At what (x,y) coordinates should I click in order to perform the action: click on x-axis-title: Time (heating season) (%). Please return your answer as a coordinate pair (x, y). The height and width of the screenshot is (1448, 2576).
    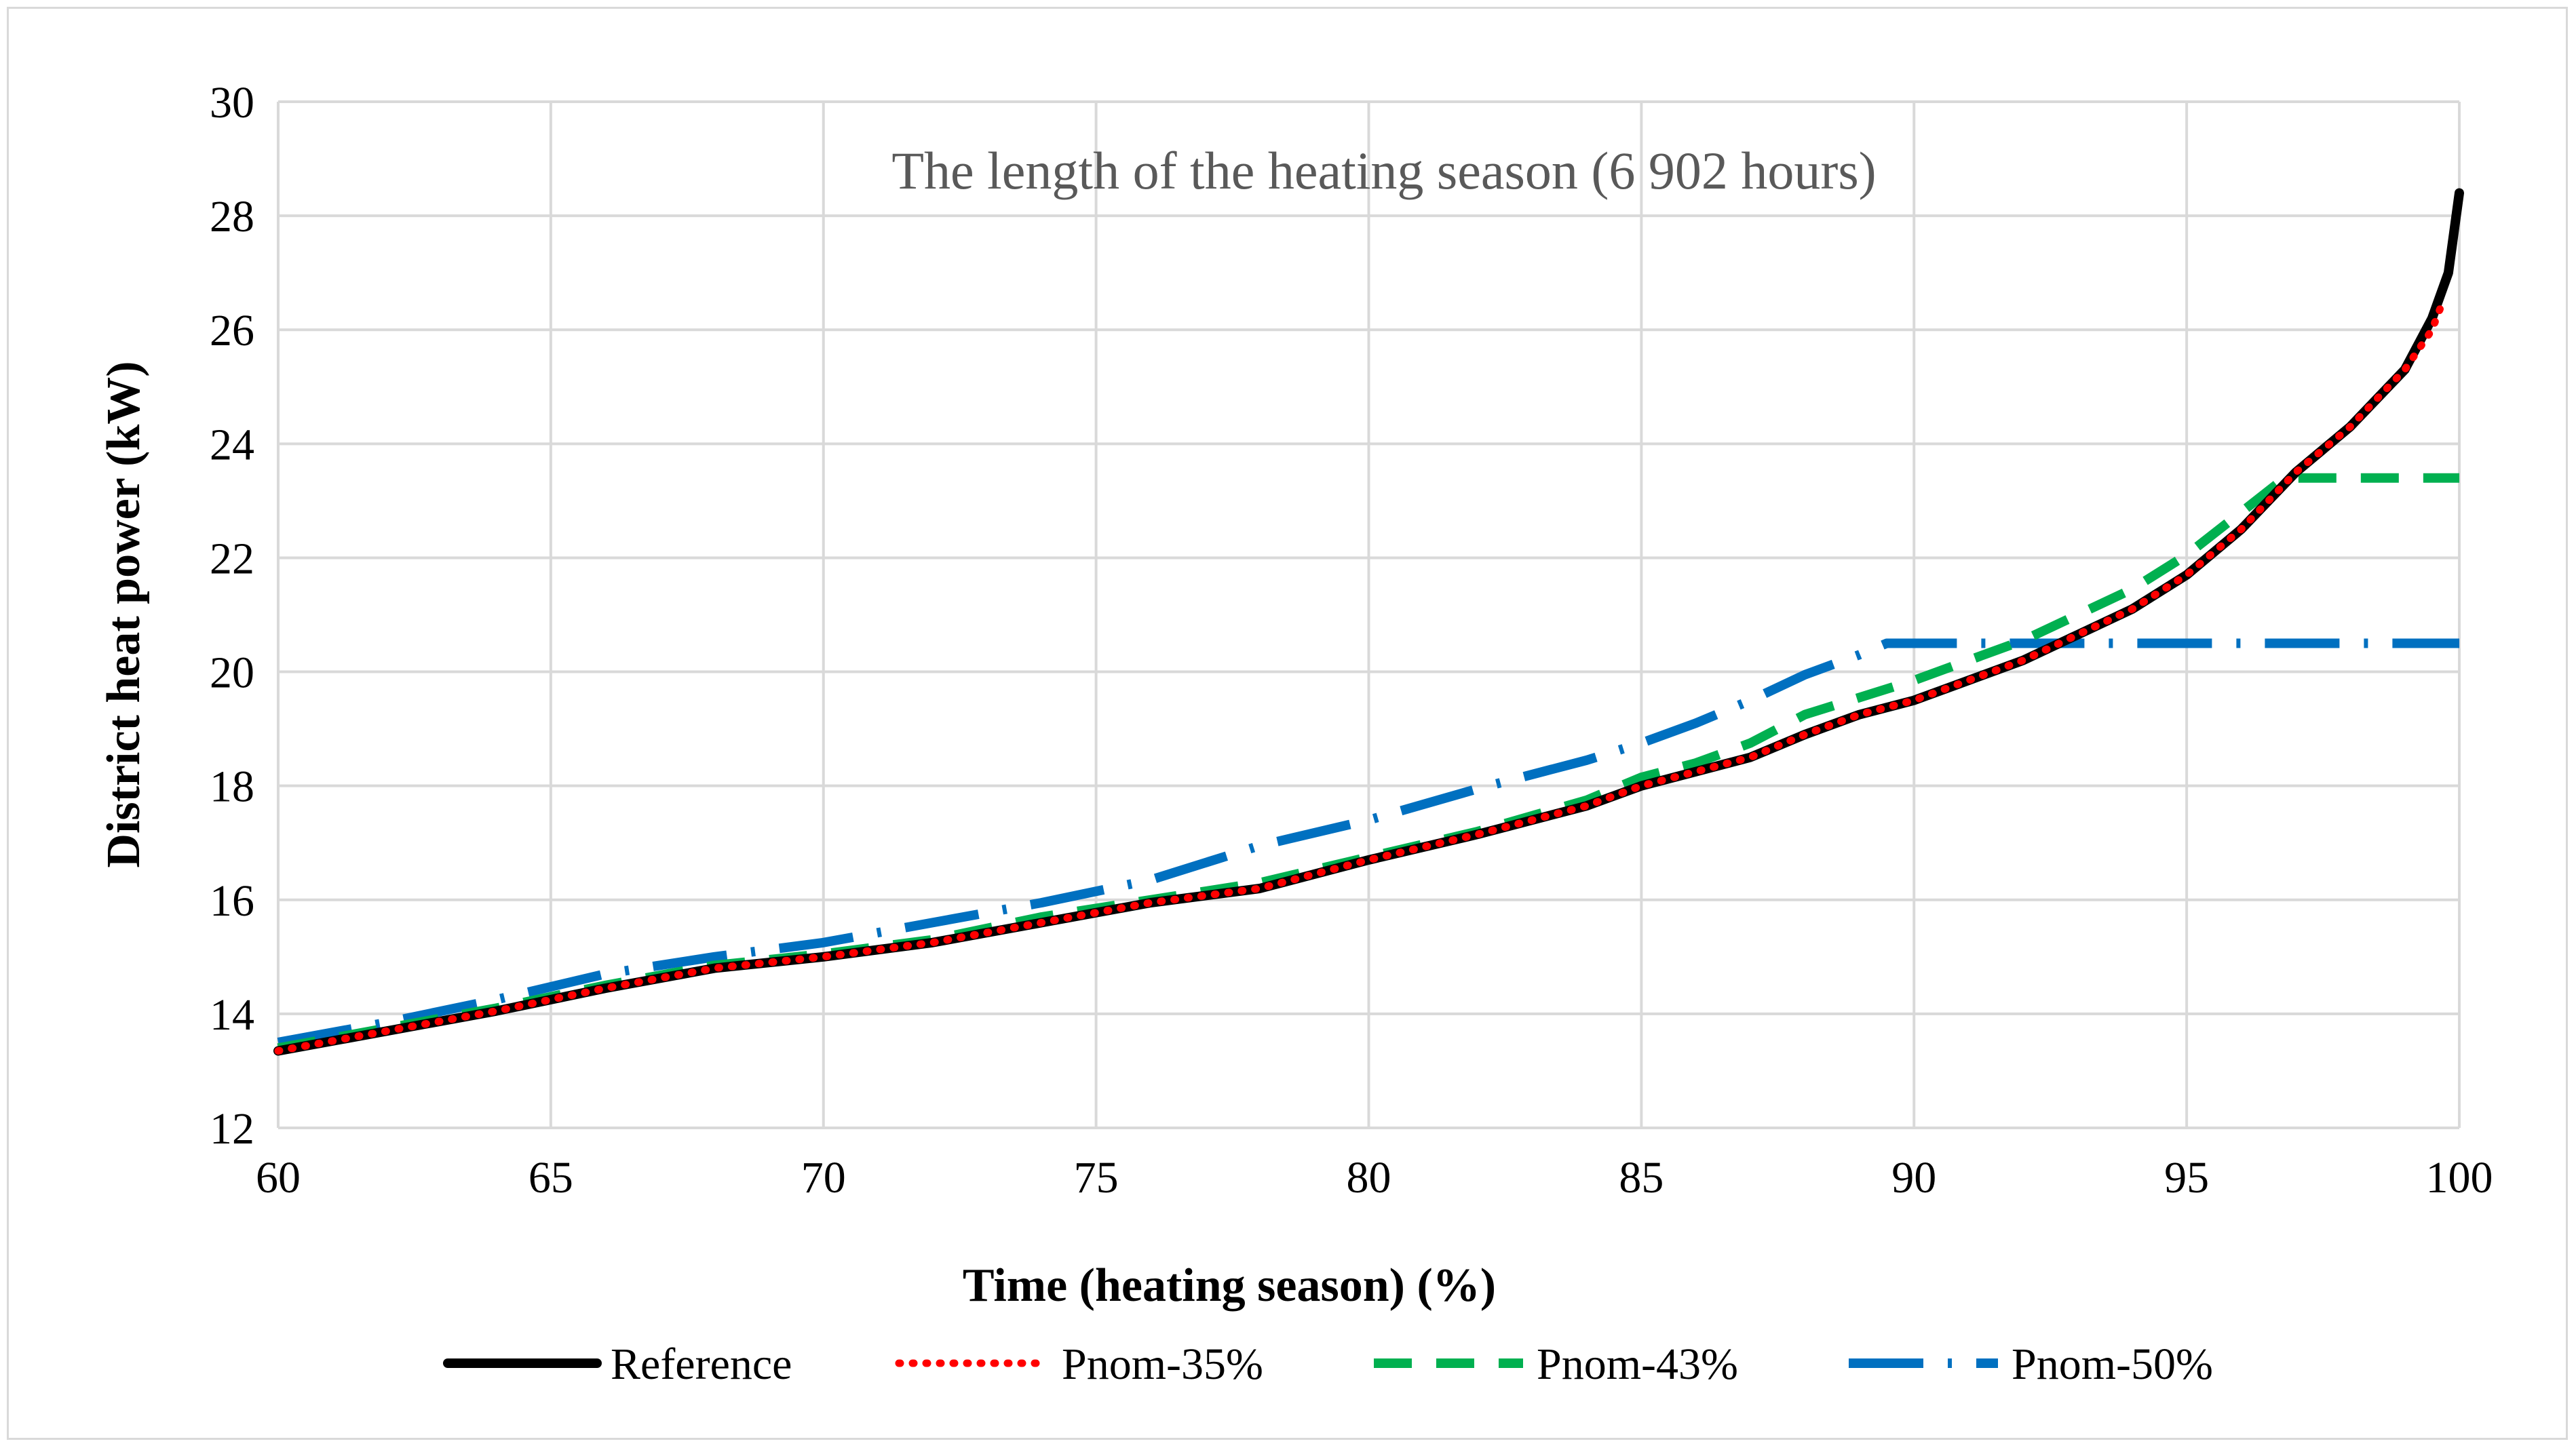
    Looking at the image, I should click on (1229, 1285).